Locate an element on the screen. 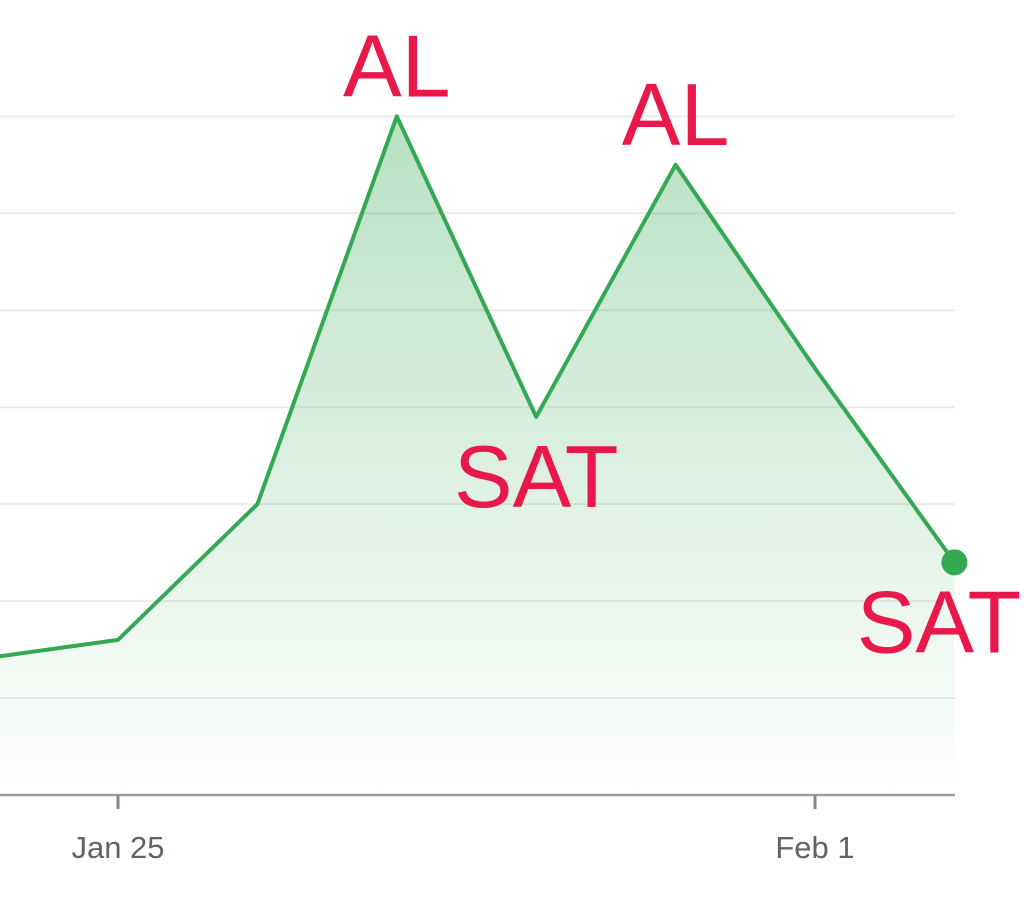 The width and height of the screenshot is (1024, 900). x-tick-label: Feb 1 is located at coordinates (814, 847).